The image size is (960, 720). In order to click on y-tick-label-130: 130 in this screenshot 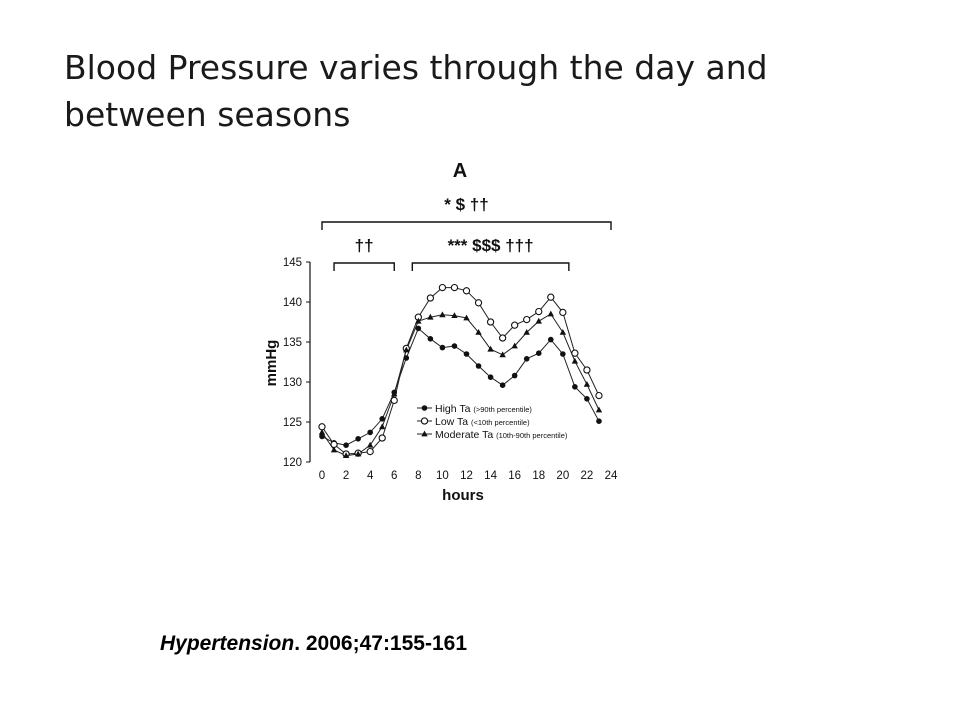, I will do `click(292, 383)`.